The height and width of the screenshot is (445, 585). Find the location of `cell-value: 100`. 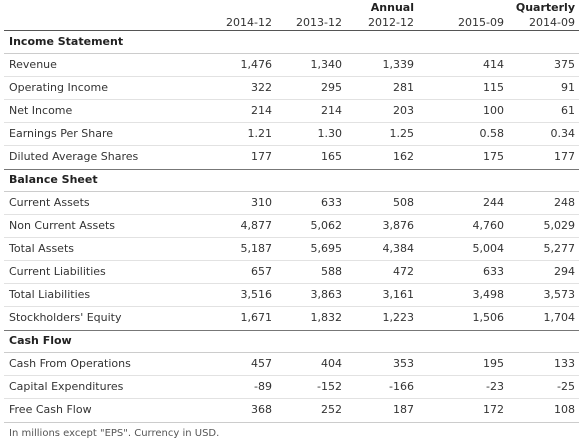

cell-value: 100 is located at coordinates (493, 110).